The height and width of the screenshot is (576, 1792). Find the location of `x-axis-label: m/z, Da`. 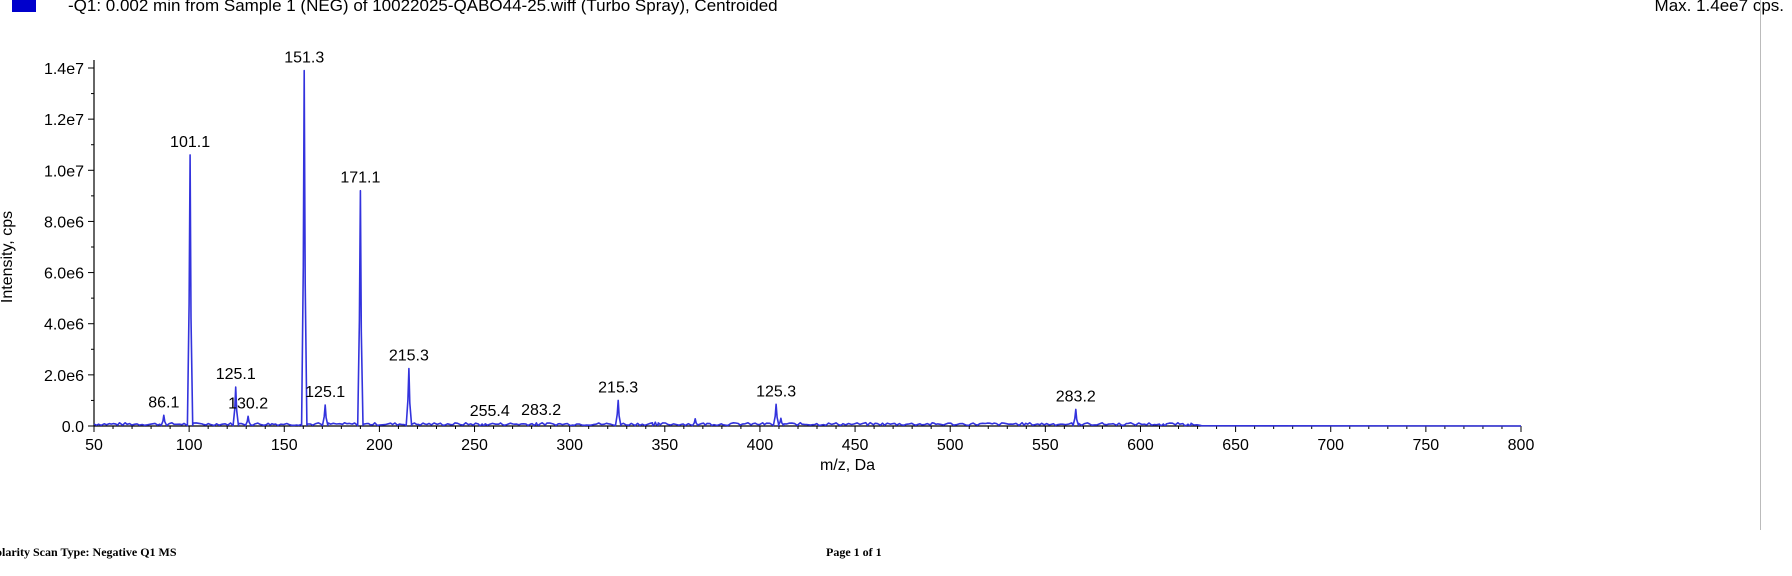

x-axis-label: m/z, Da is located at coordinates (847, 465).